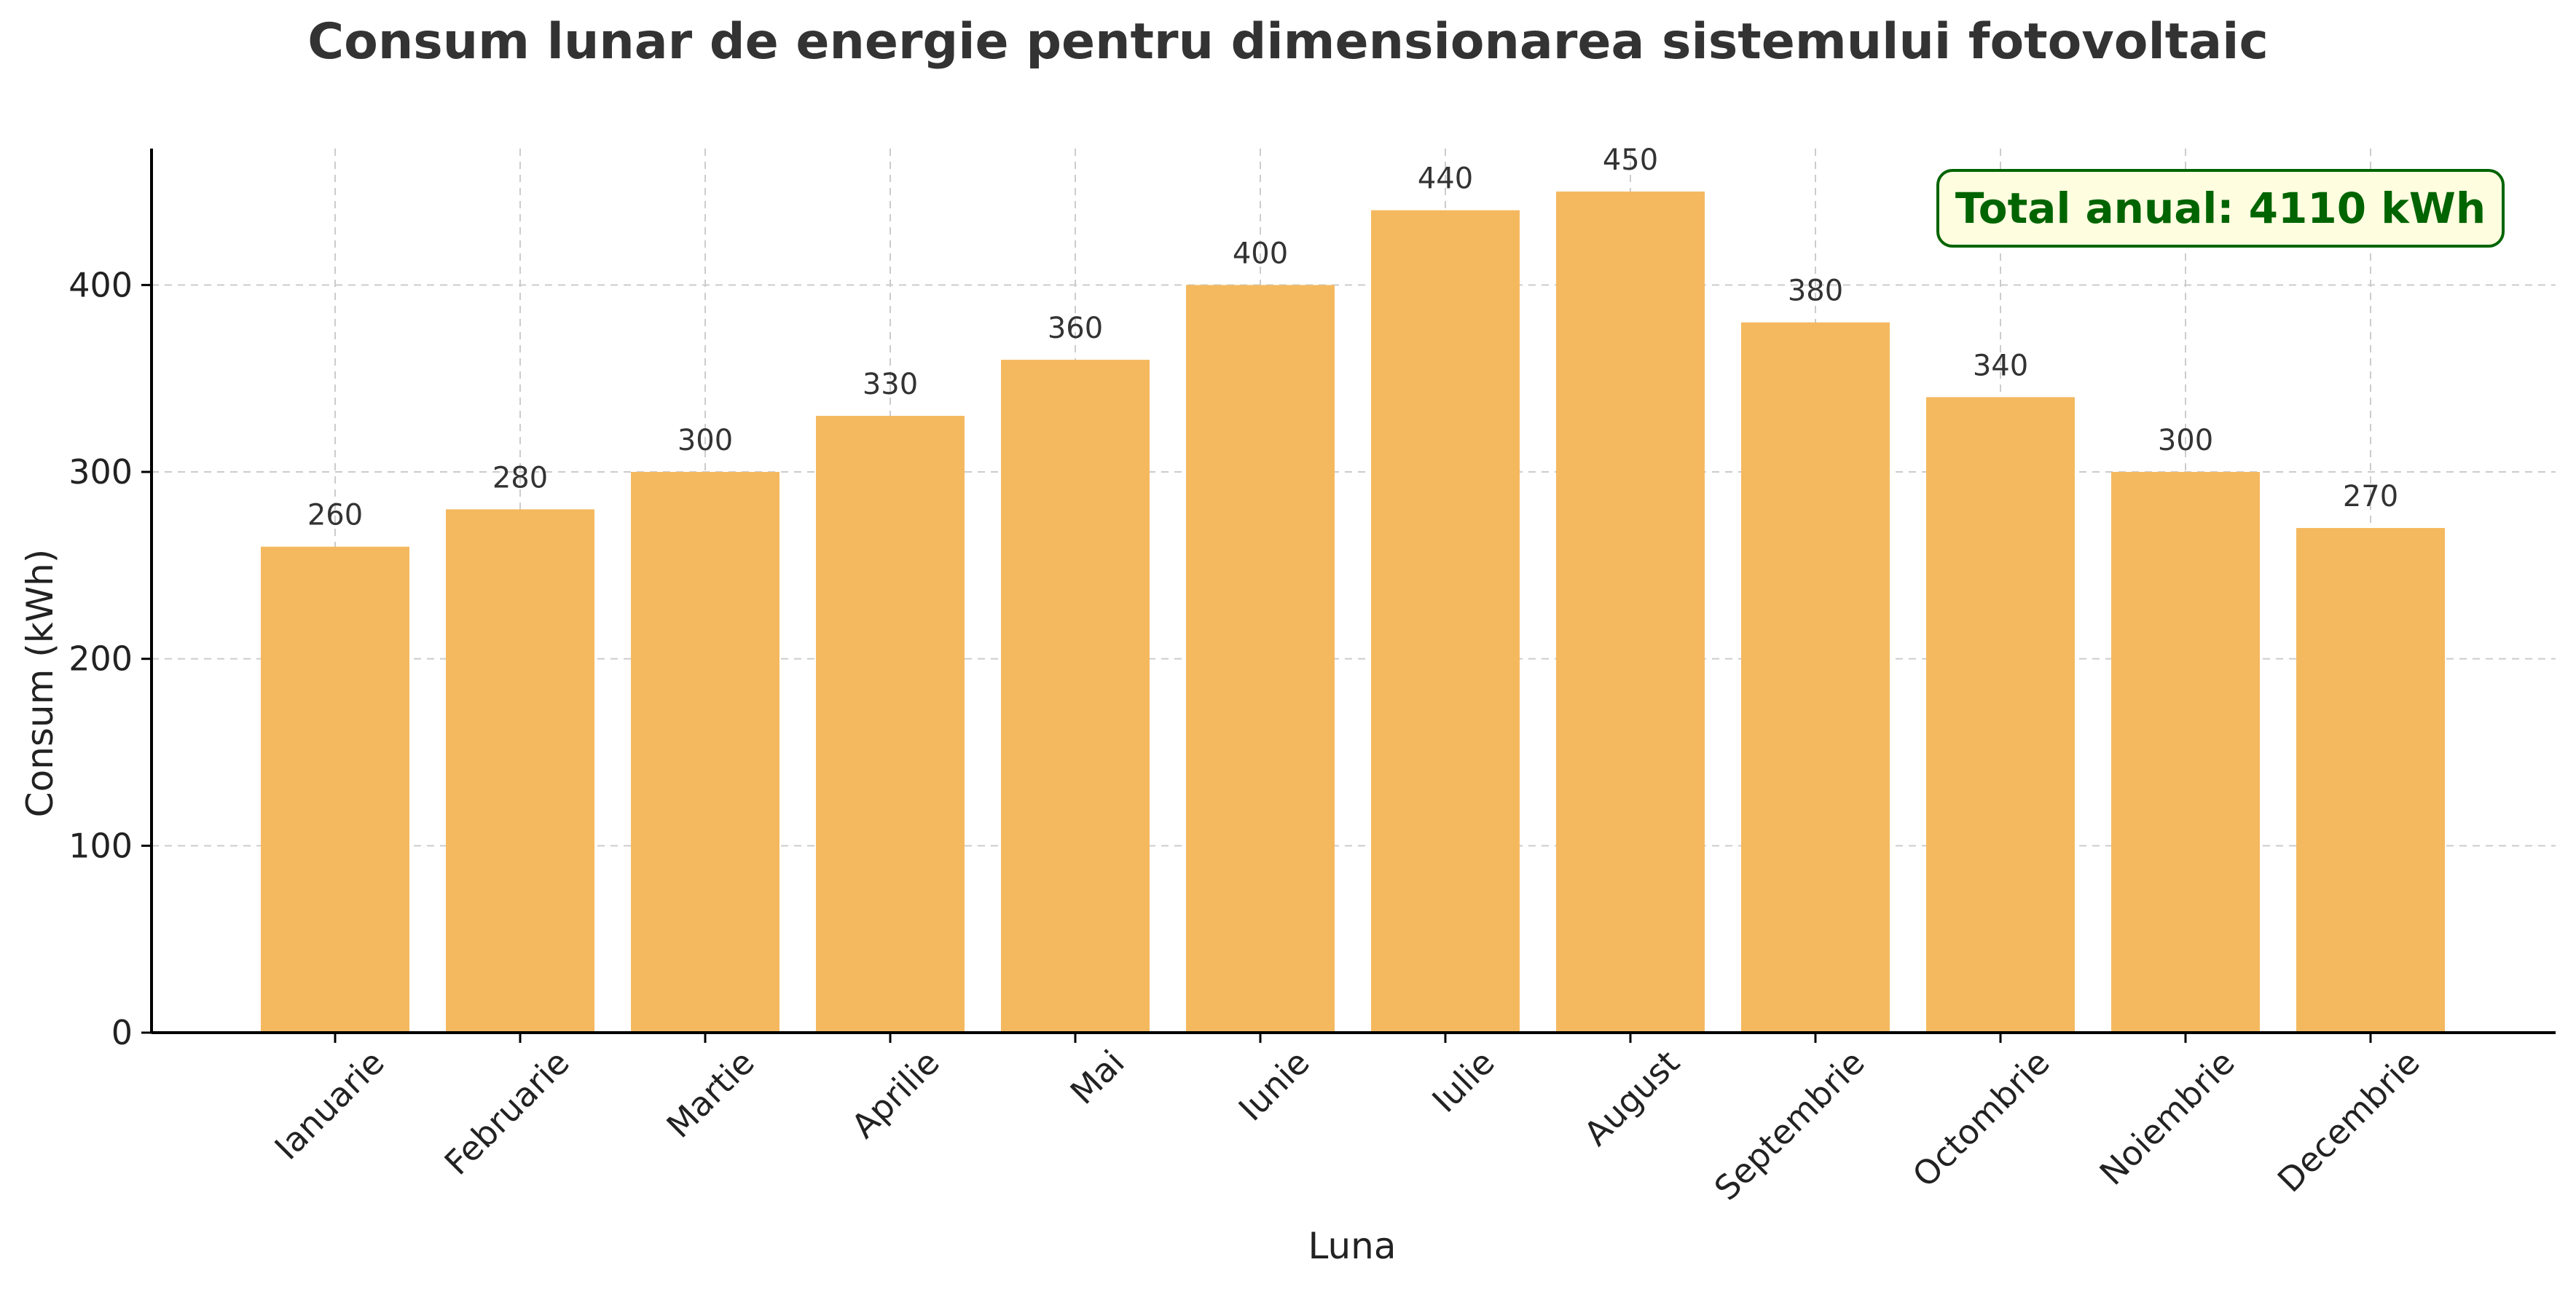 This screenshot has width=2576, height=1289. What do you see at coordinates (1075, 329) in the screenshot?
I see `data-label: 360` at bounding box center [1075, 329].